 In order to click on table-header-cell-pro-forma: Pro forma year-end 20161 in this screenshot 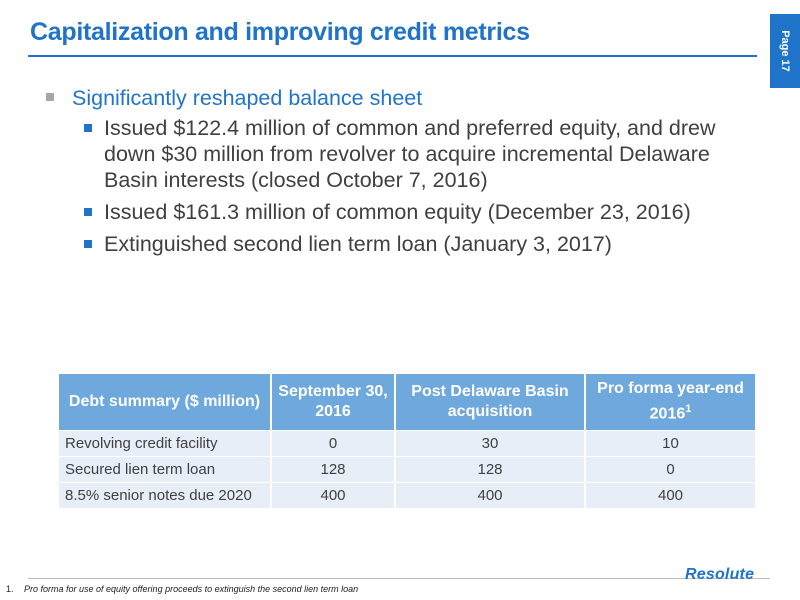, I will do `click(670, 402)`.